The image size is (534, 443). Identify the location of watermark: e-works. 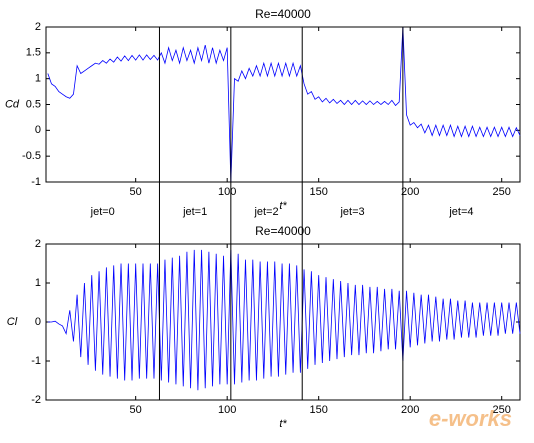
(470, 418).